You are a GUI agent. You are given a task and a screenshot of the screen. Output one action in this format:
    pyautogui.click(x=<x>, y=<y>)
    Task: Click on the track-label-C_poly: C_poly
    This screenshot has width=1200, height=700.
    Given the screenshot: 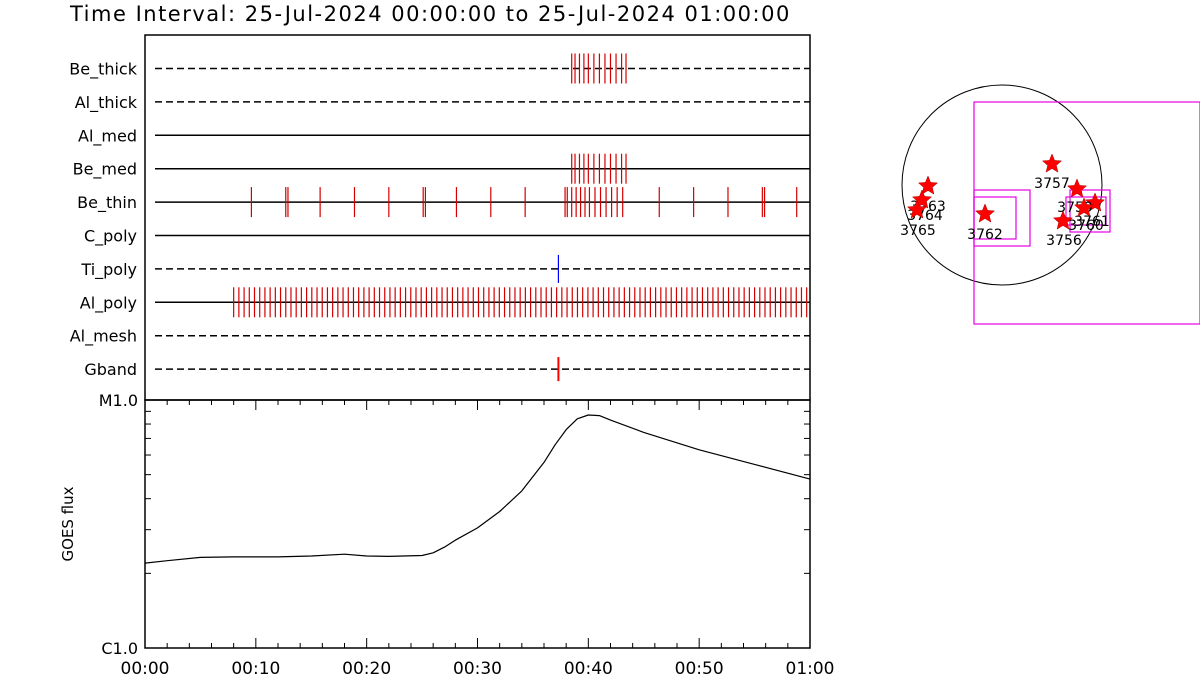 What is the action you would take?
    pyautogui.click(x=110, y=237)
    